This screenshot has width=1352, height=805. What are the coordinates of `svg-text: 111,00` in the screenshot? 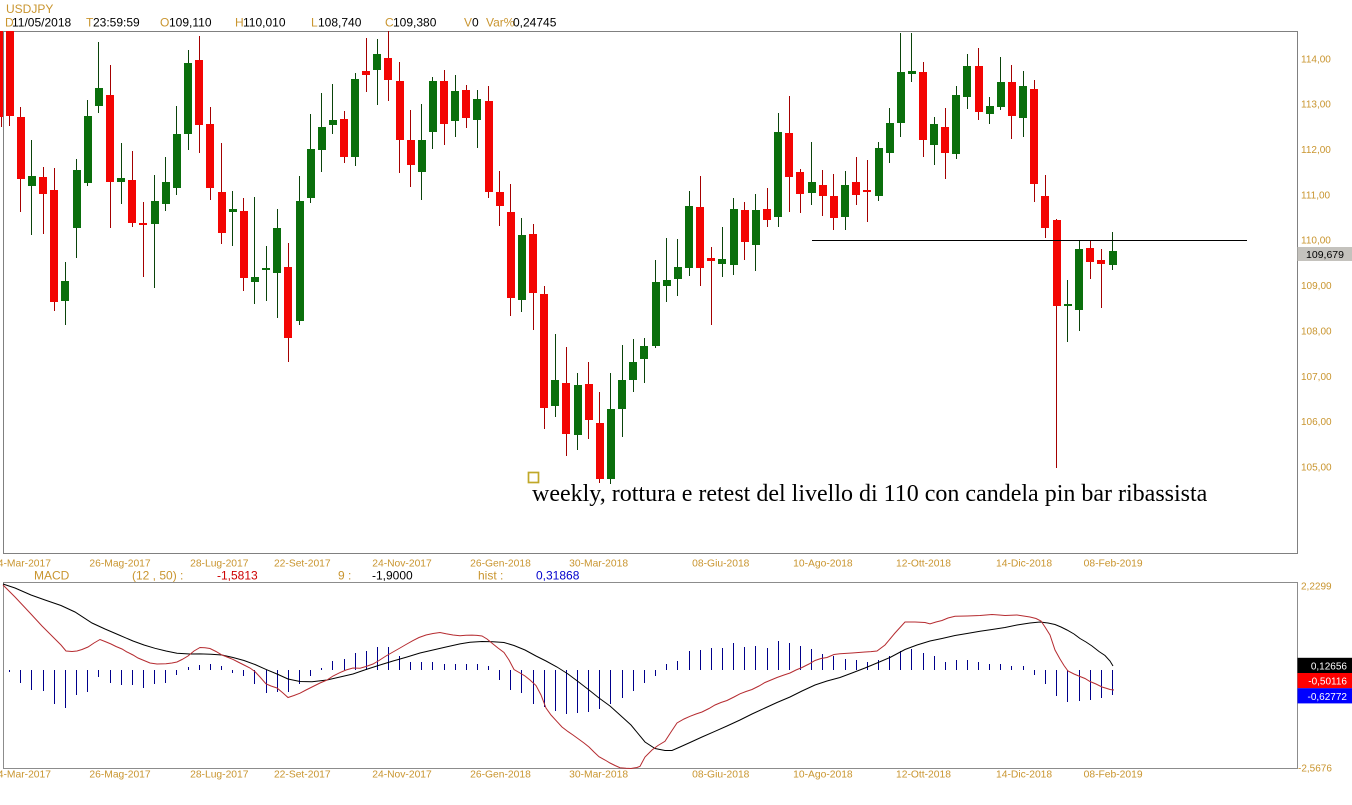 It's located at (1316, 195).